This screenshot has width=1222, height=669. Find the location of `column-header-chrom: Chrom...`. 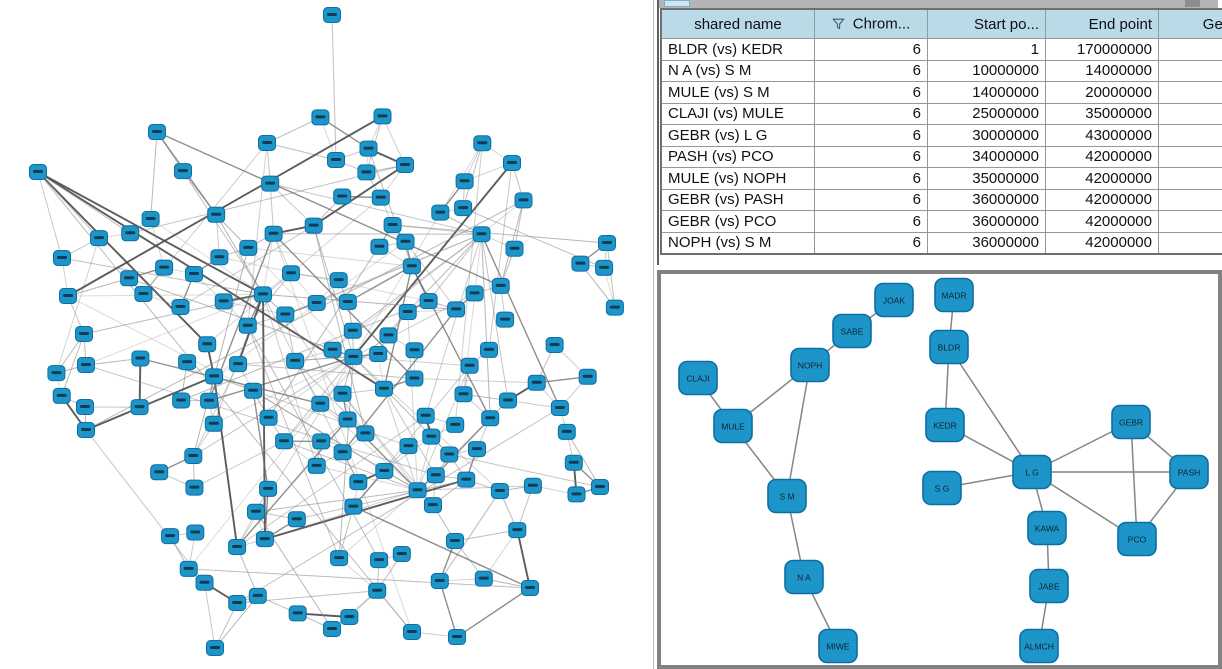

column-header-chrom: Chrom... is located at coordinates (871, 23).